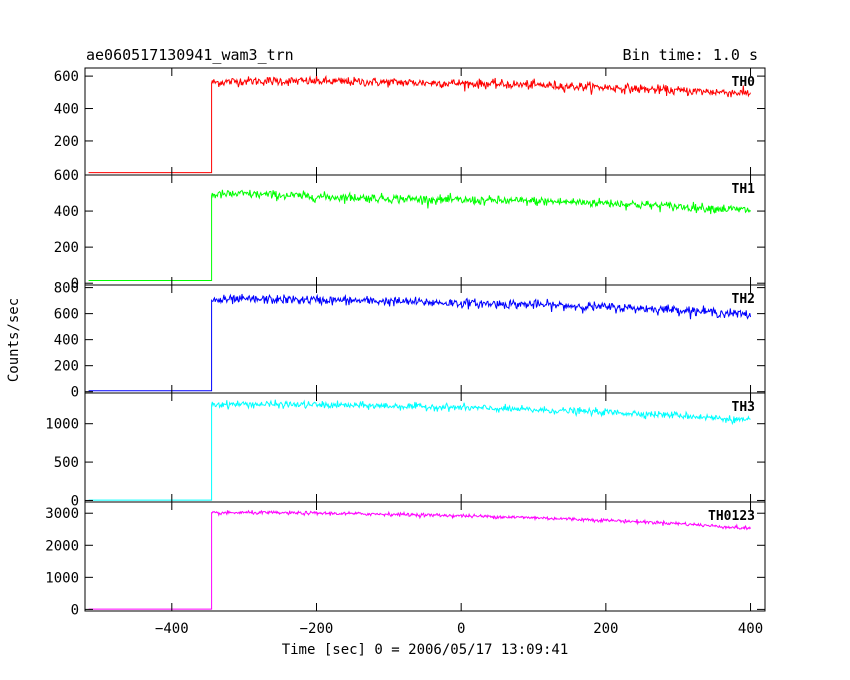 This screenshot has width=850, height=680. What do you see at coordinates (66, 289) in the screenshot?
I see `y-tick-label: 800` at bounding box center [66, 289].